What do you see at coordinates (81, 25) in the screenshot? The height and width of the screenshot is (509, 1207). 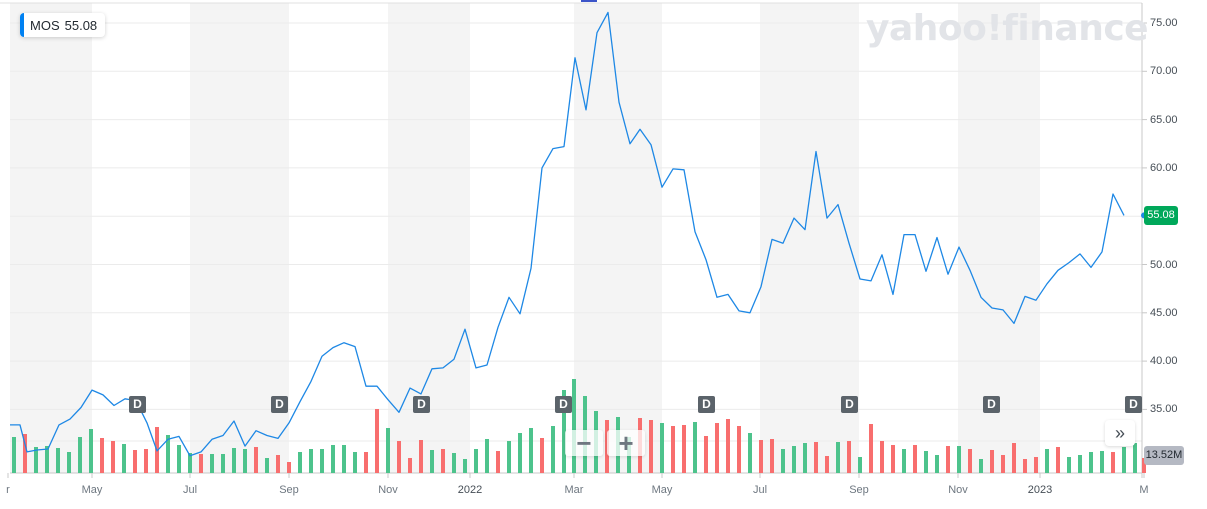 I see `ticker-price: 55.08` at bounding box center [81, 25].